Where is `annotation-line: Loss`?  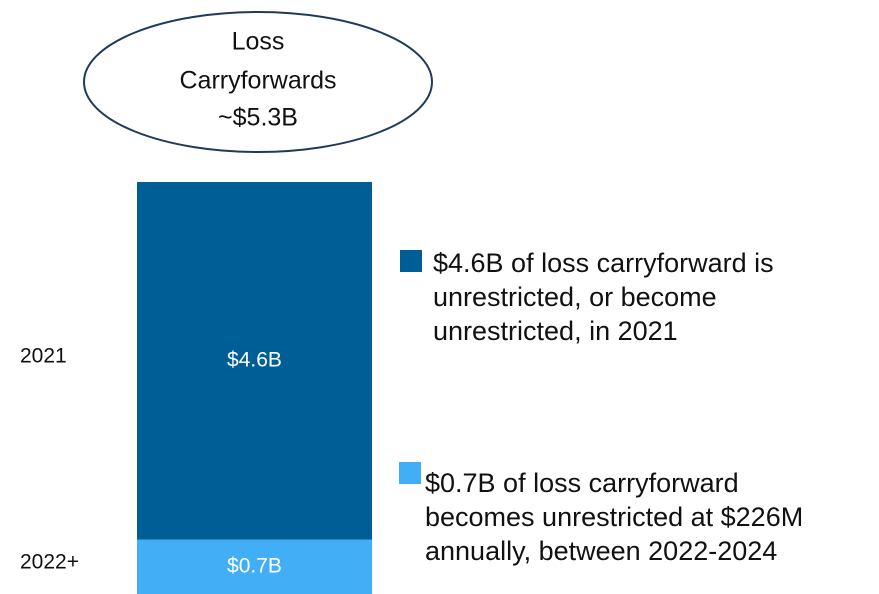 annotation-line: Loss is located at coordinates (258, 42).